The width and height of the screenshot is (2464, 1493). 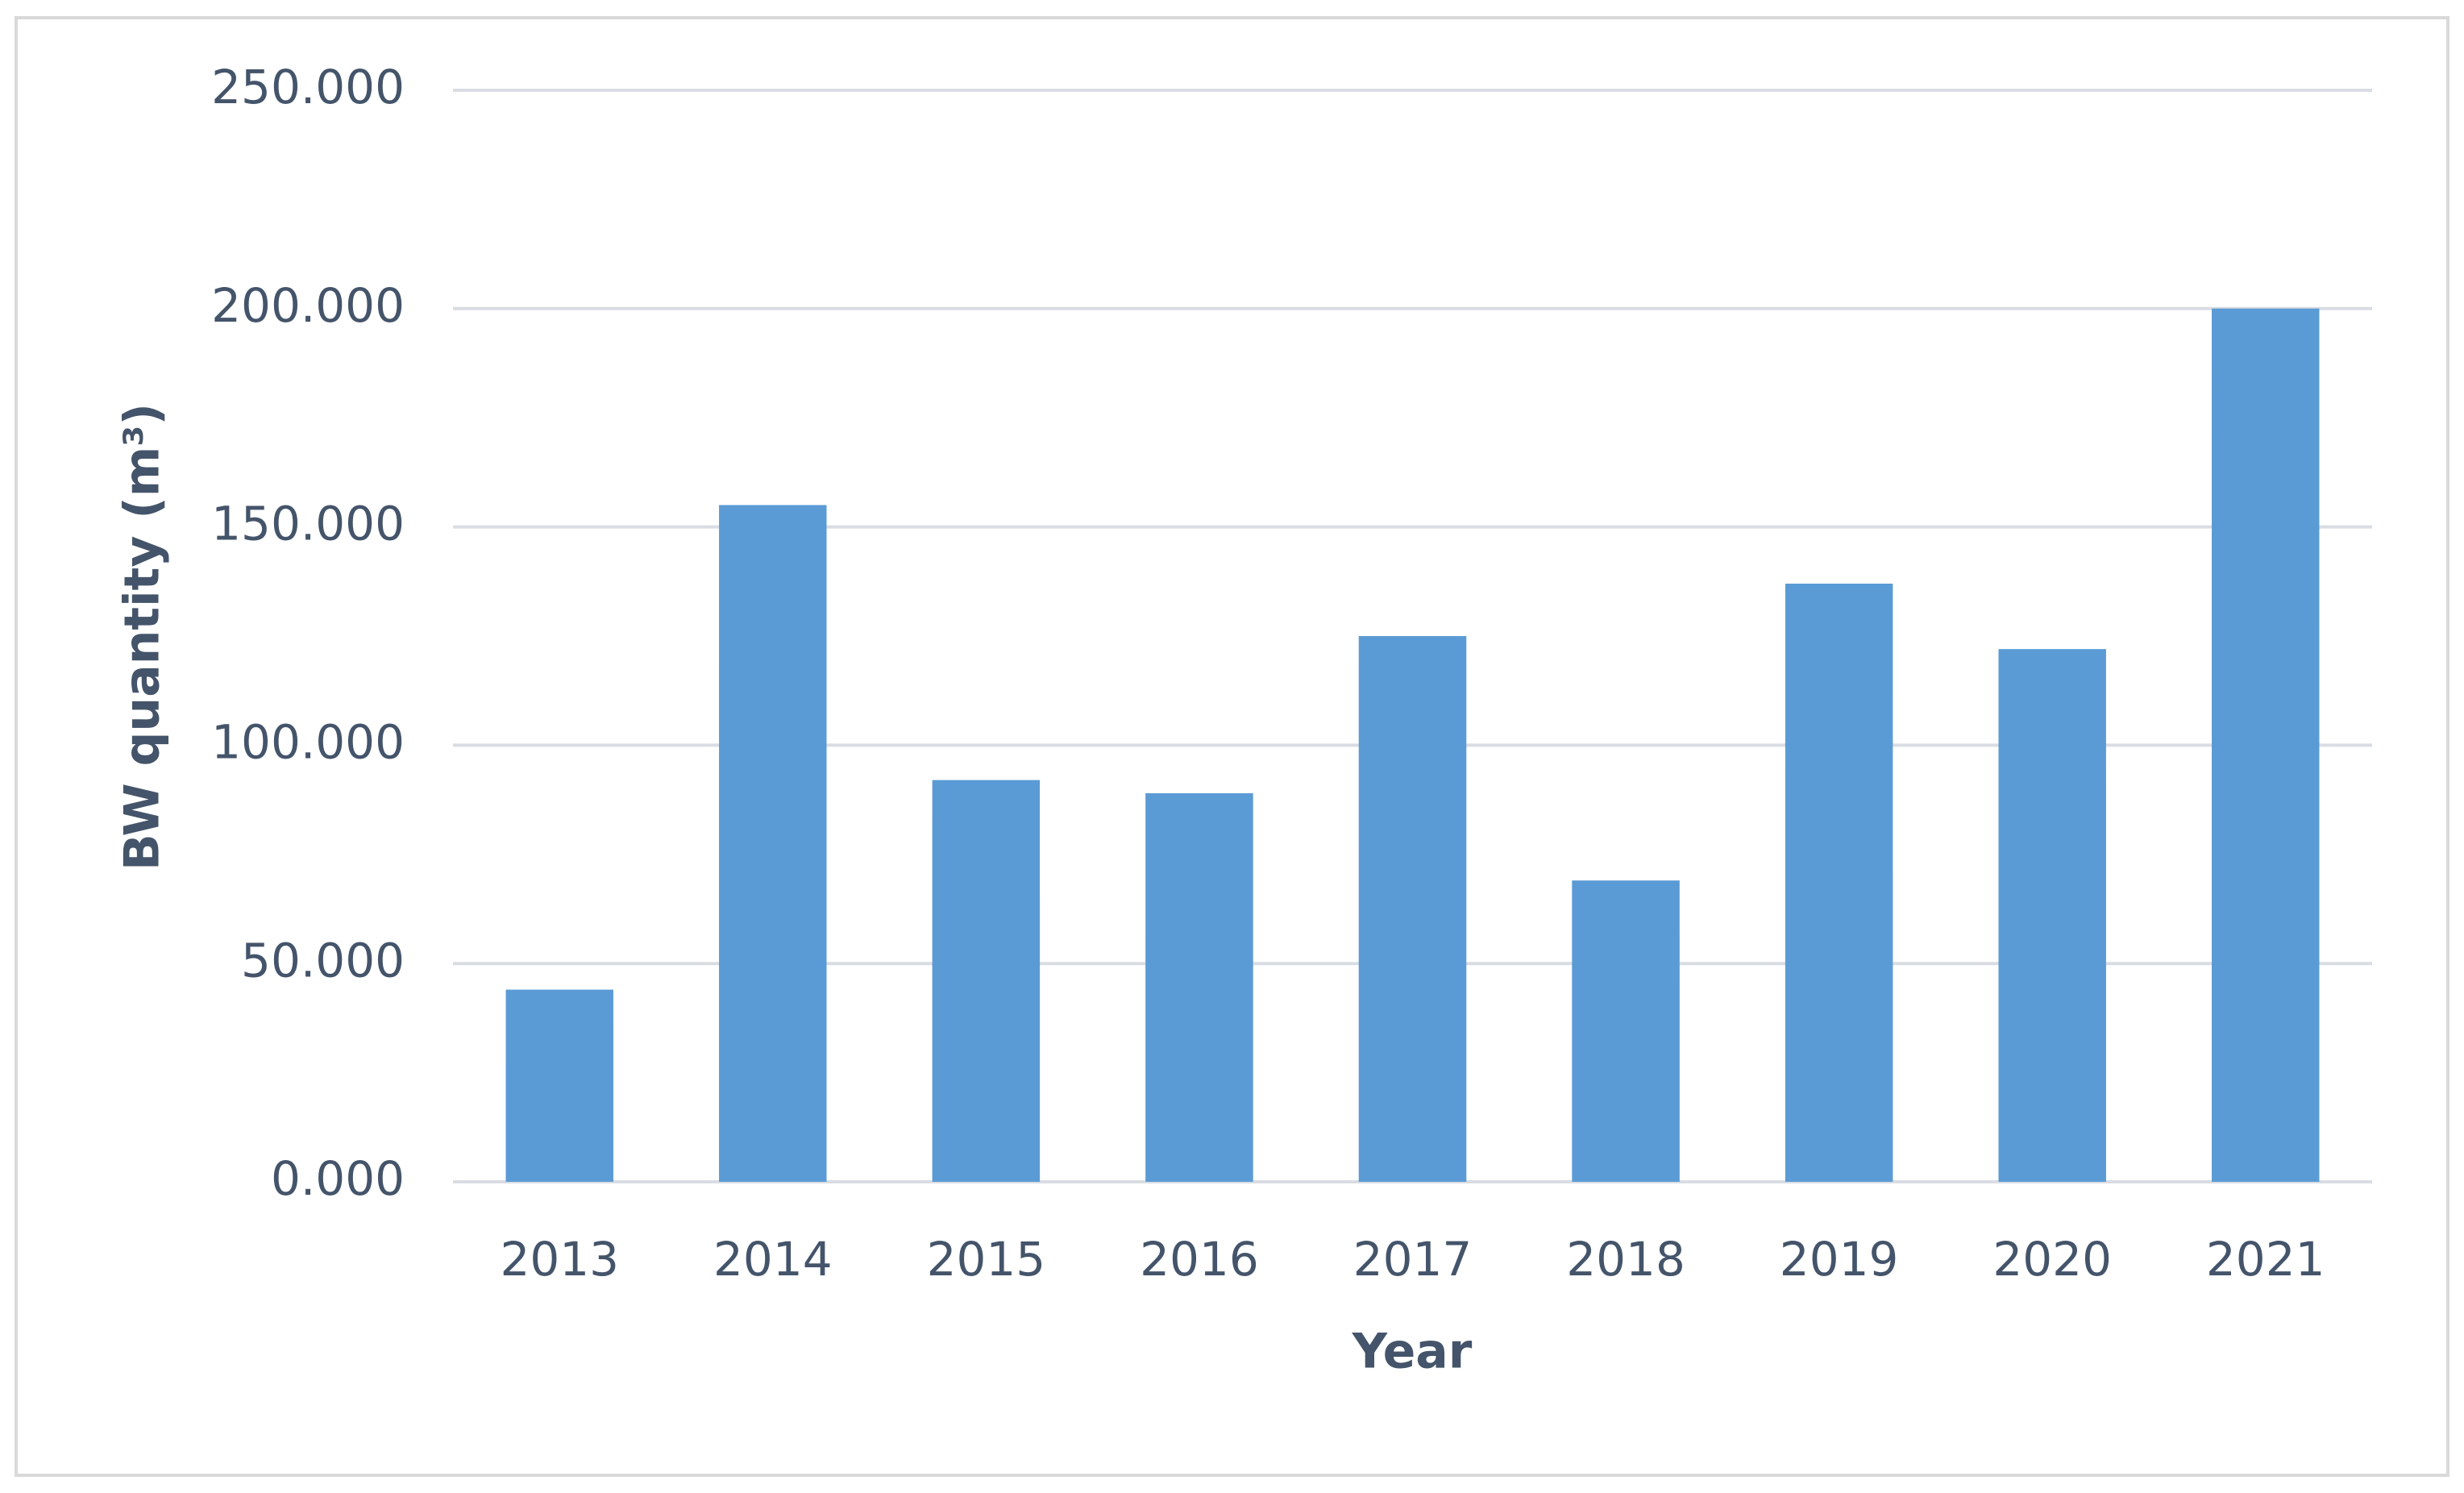 I want to click on x-tick-label: 2016, so click(x=1199, y=1259).